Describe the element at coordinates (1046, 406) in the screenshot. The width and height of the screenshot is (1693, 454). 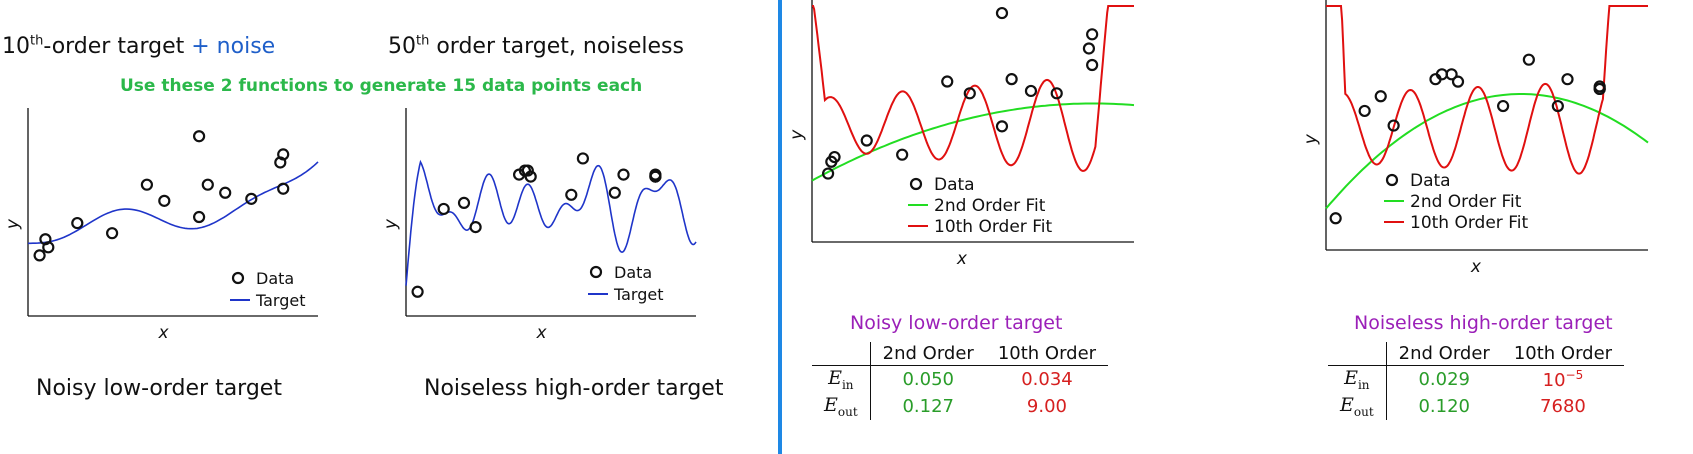
I see `cell-value: 9.00` at that location.